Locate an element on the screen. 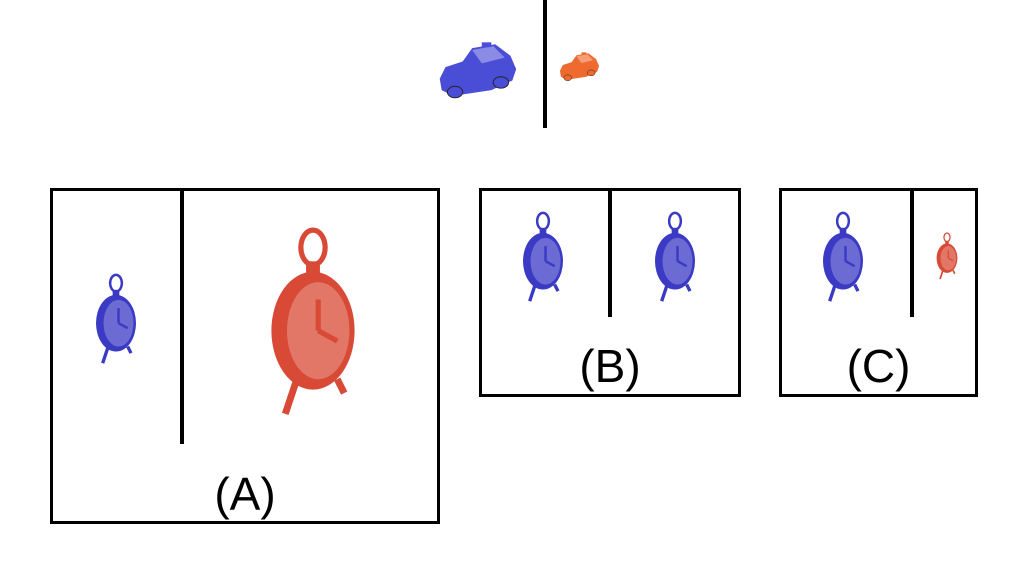 Image resolution: width=1027 pixels, height=574 pixels. option-b-label: (B) is located at coordinates (610, 366).